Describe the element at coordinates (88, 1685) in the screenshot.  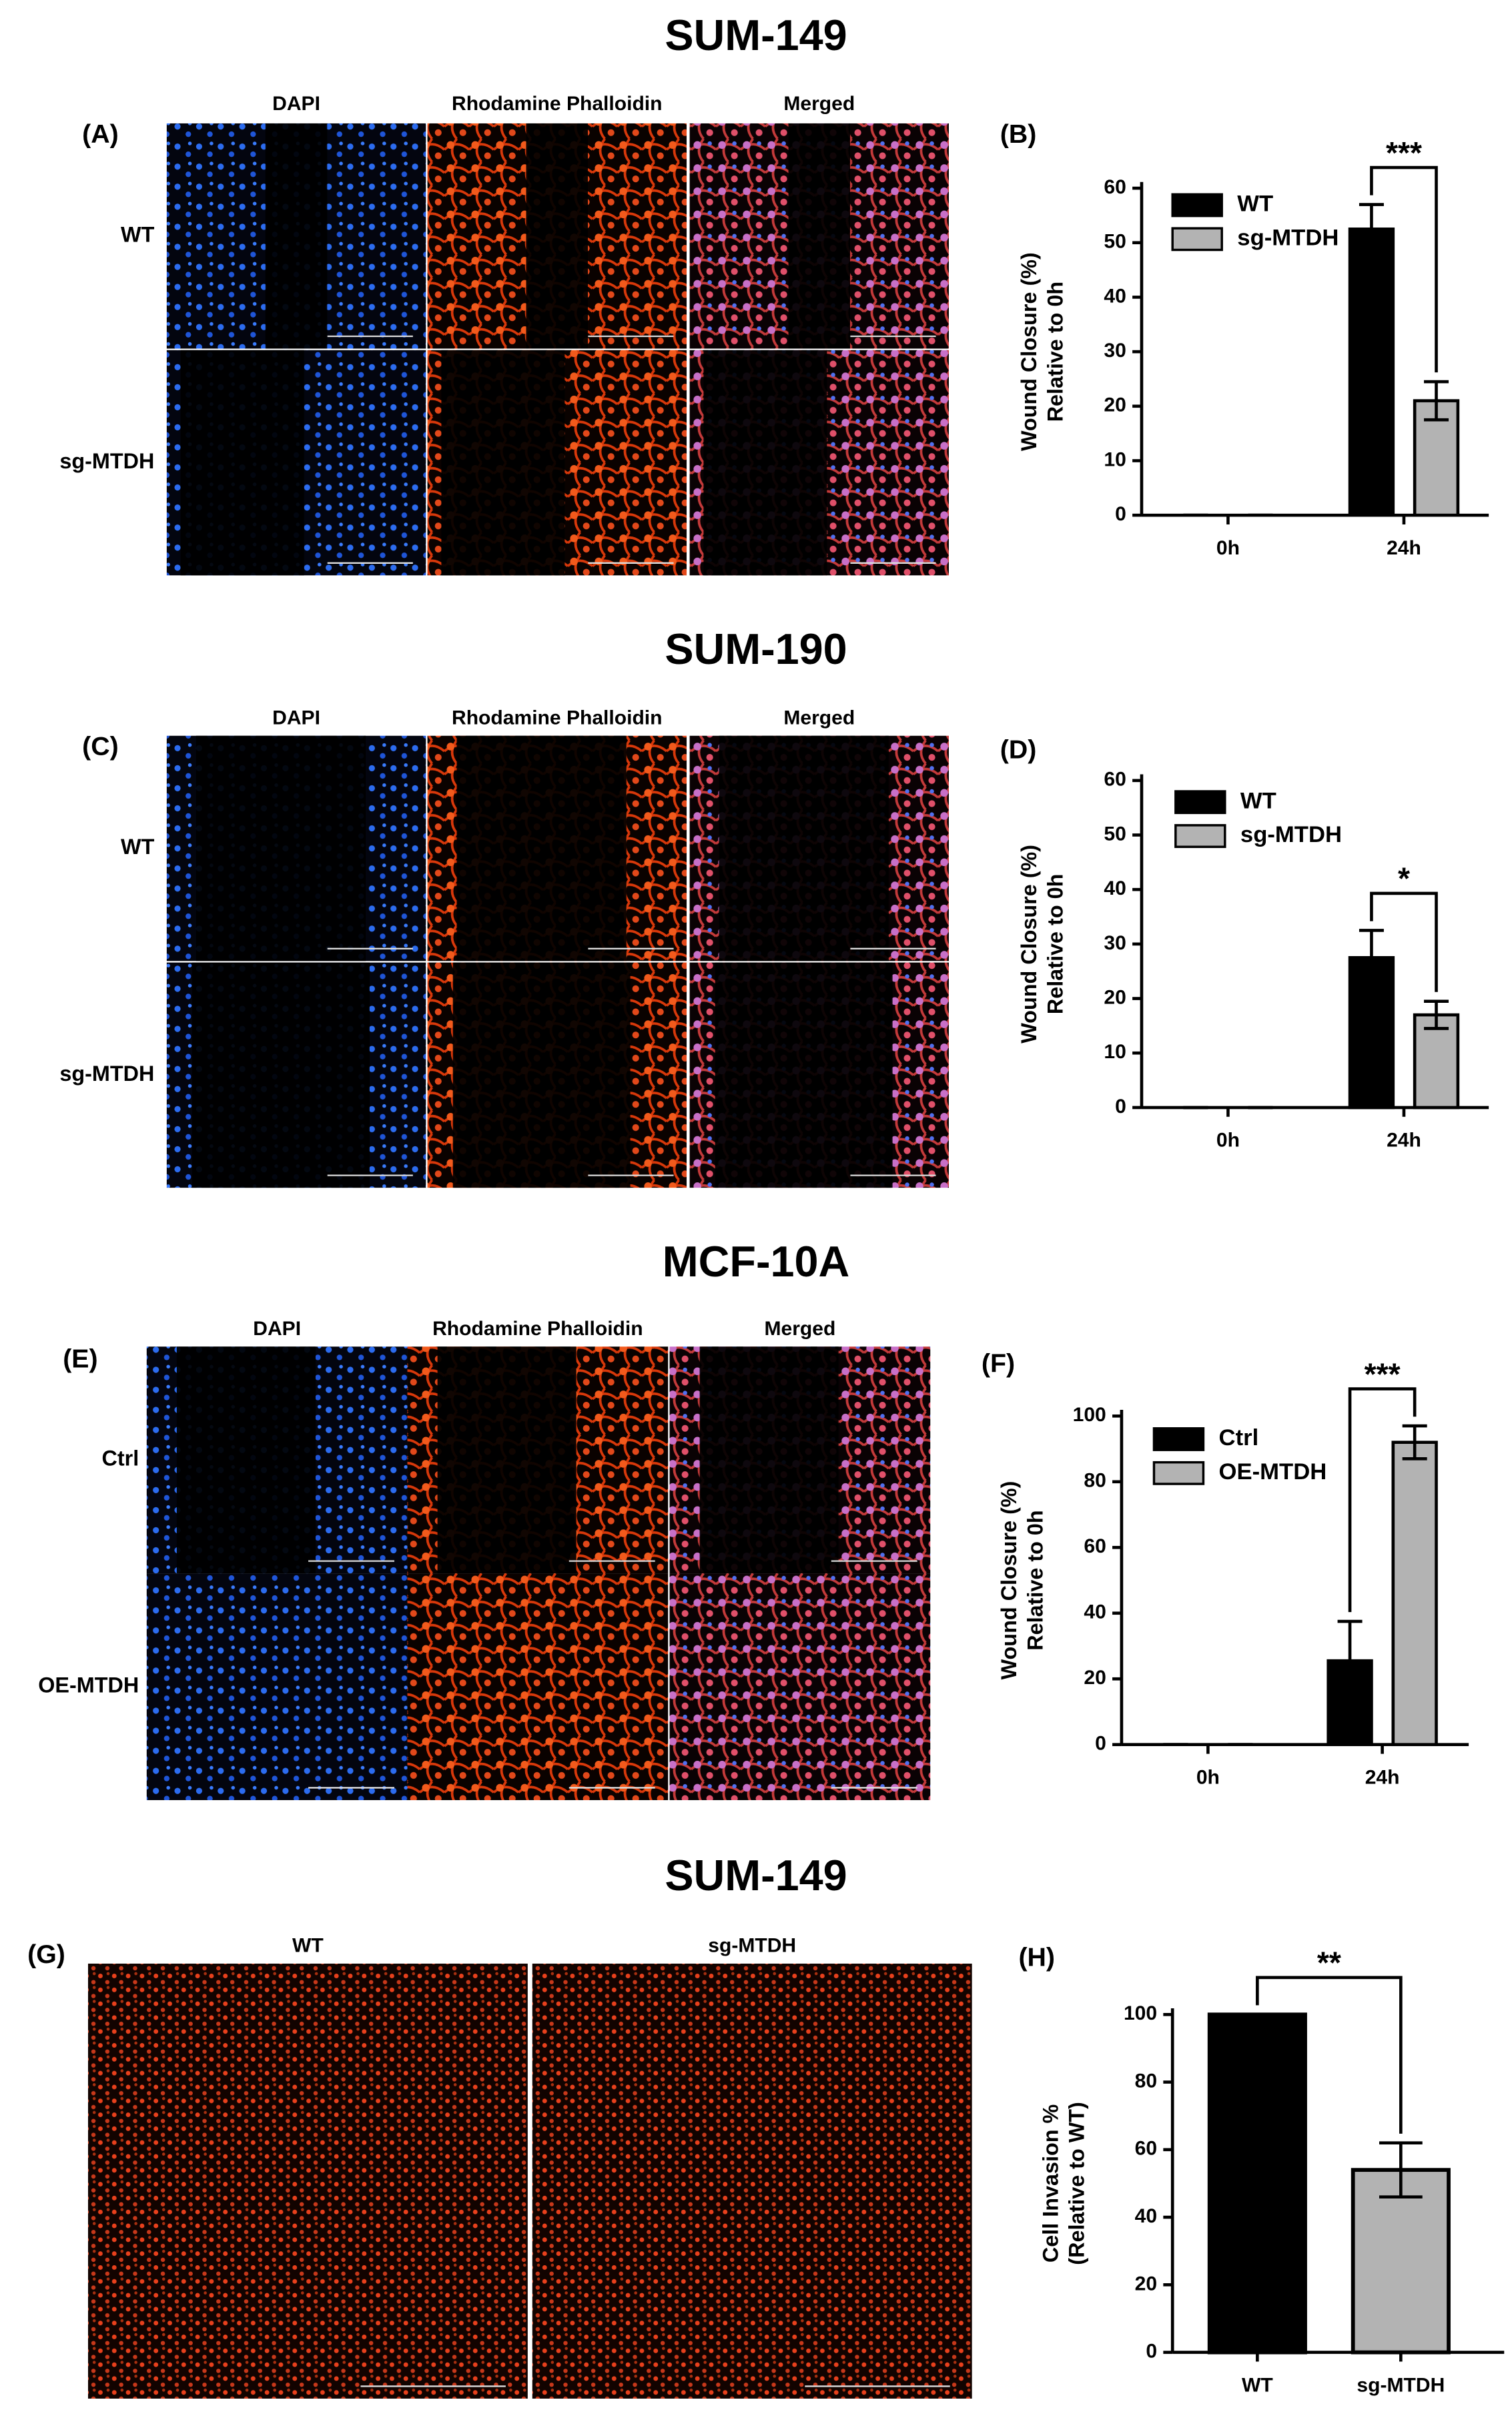
I see `row-label: OE-MTDH` at that location.